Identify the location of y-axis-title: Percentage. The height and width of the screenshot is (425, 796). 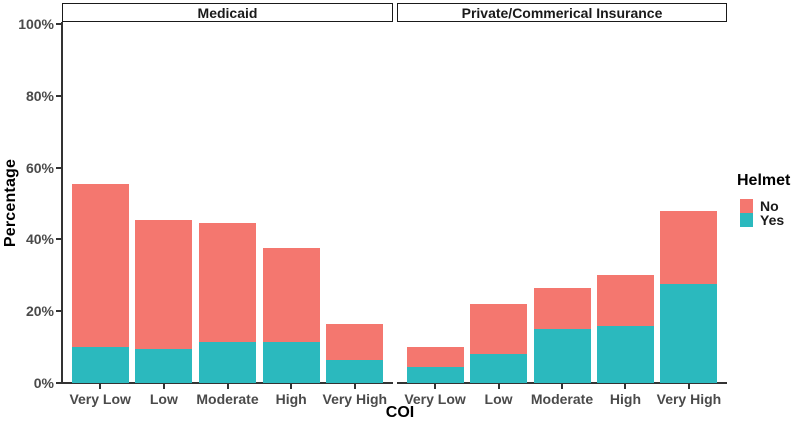
(10, 203).